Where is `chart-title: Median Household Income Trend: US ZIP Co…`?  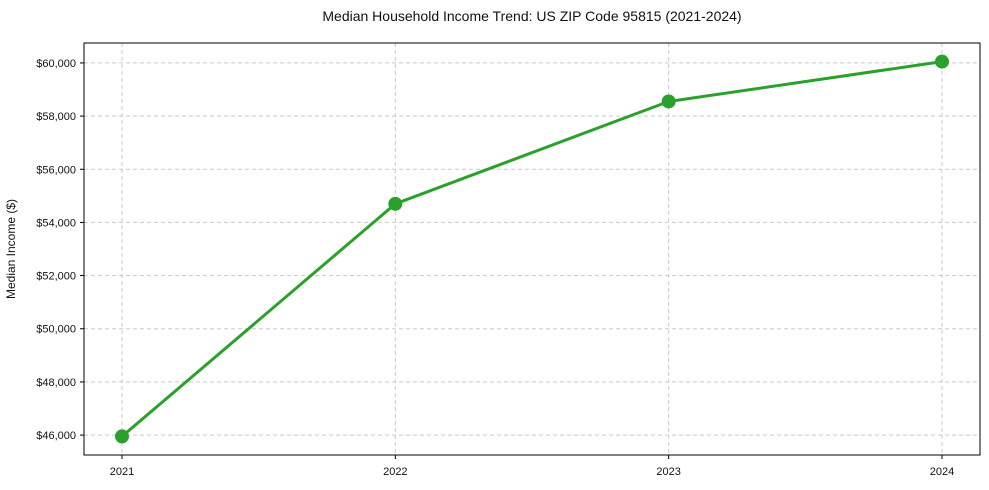 chart-title: Median Household Income Trend: US ZIP Co… is located at coordinates (531, 16).